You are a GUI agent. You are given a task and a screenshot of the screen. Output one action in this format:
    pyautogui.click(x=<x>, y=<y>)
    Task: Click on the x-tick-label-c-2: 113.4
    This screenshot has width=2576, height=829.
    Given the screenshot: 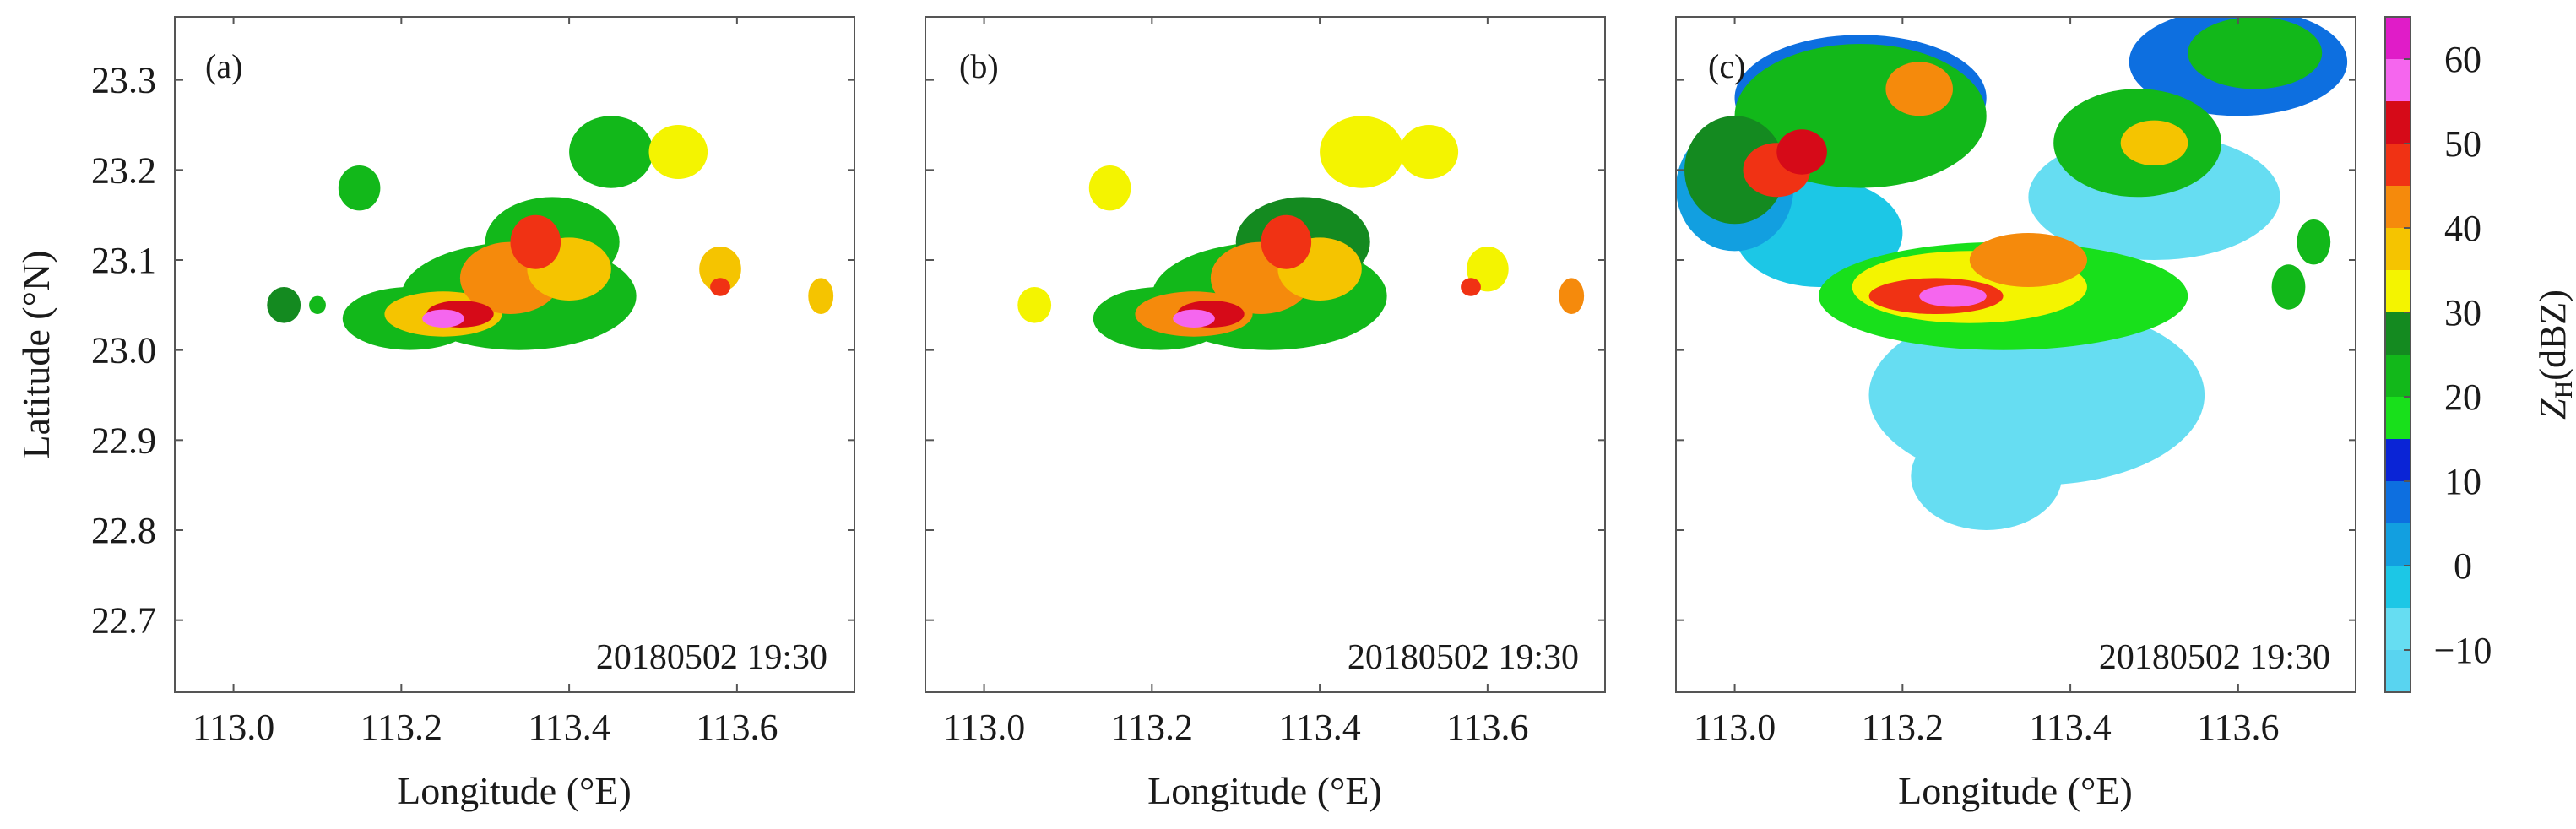 What is the action you would take?
    pyautogui.click(x=2070, y=727)
    